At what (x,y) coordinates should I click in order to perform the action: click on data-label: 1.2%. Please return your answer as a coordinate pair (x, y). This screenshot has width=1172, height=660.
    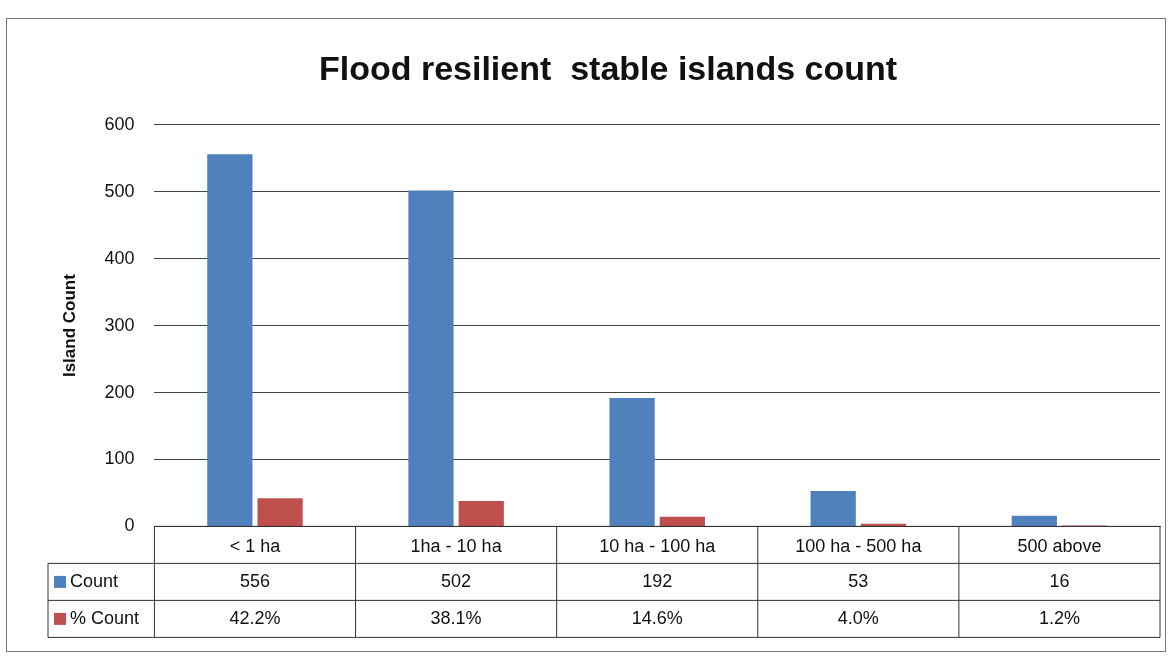
    Looking at the image, I should click on (1059, 617).